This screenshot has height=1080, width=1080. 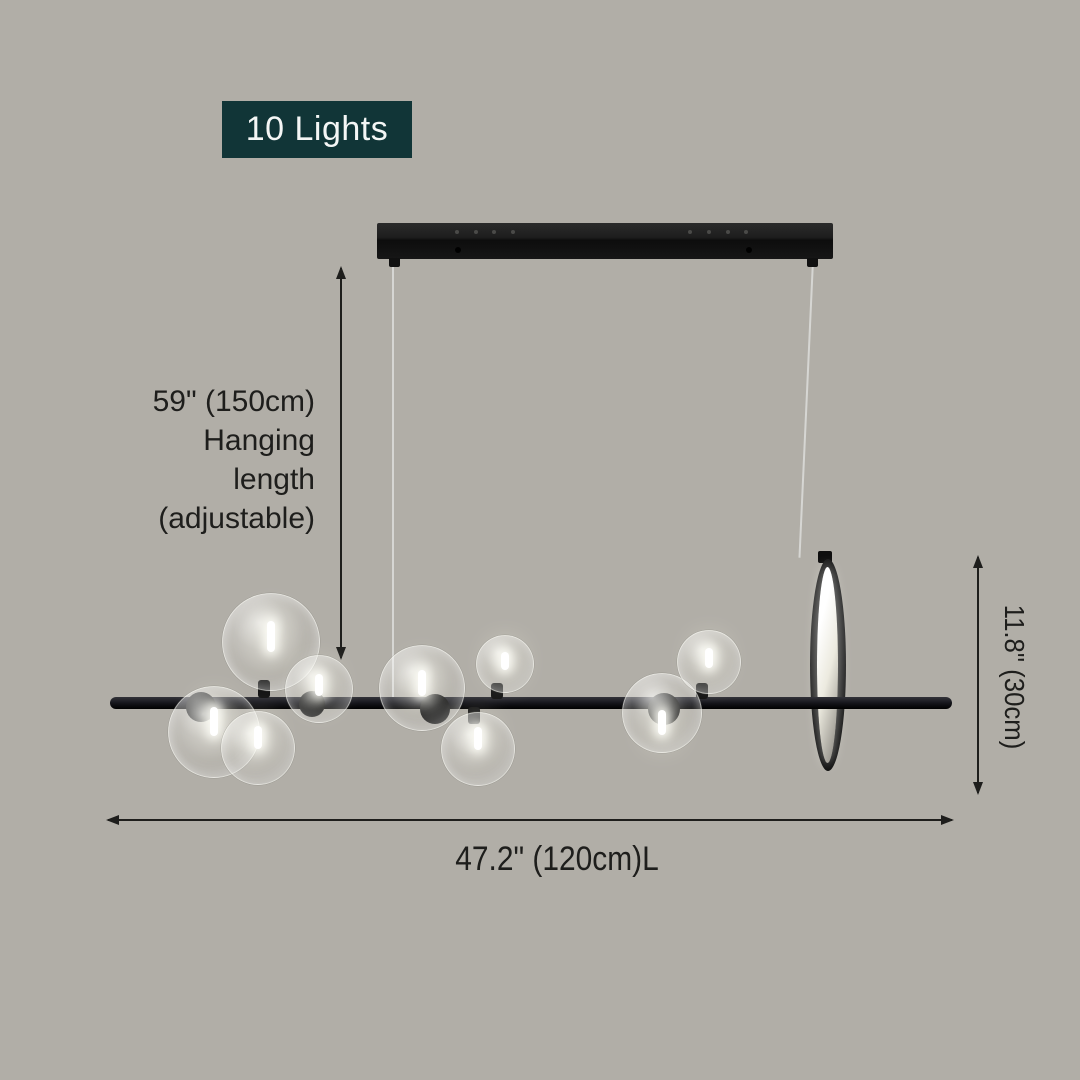 What do you see at coordinates (207, 460) in the screenshot?
I see `hanging-length-label: 59" (150cm) Hanging length (adjustable)` at bounding box center [207, 460].